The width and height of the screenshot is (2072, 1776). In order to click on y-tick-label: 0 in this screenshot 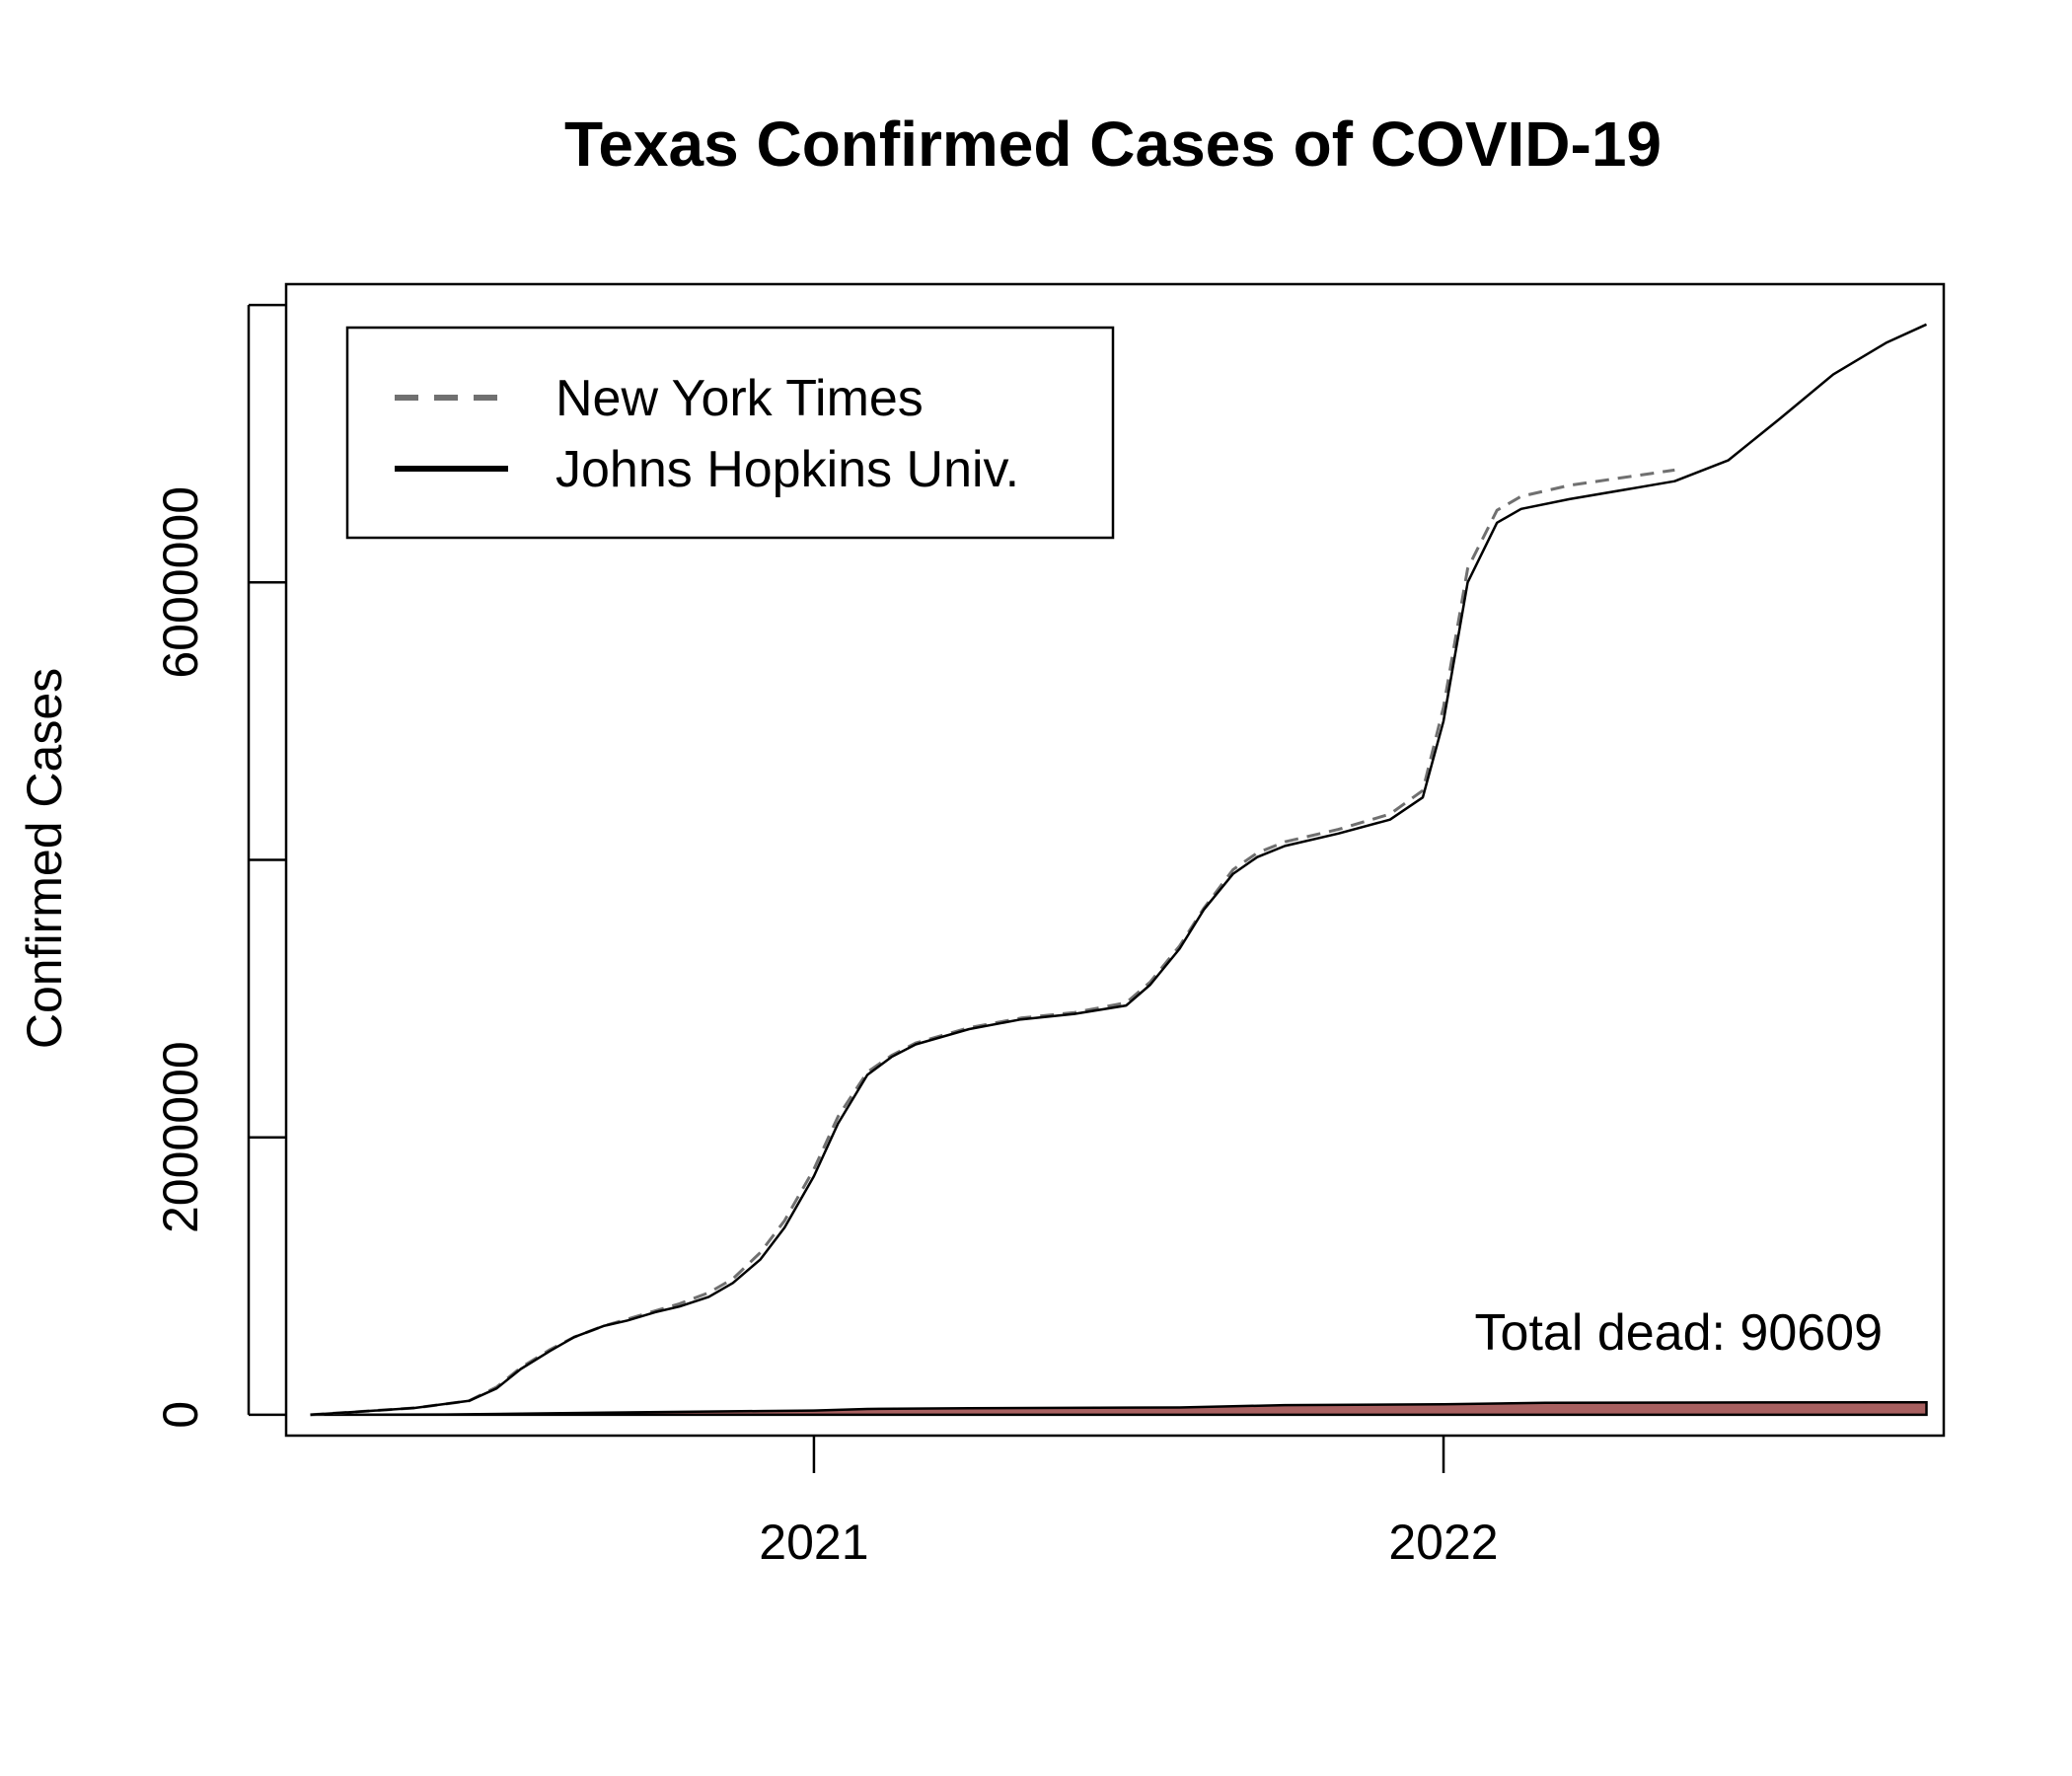, I will do `click(180, 1415)`.